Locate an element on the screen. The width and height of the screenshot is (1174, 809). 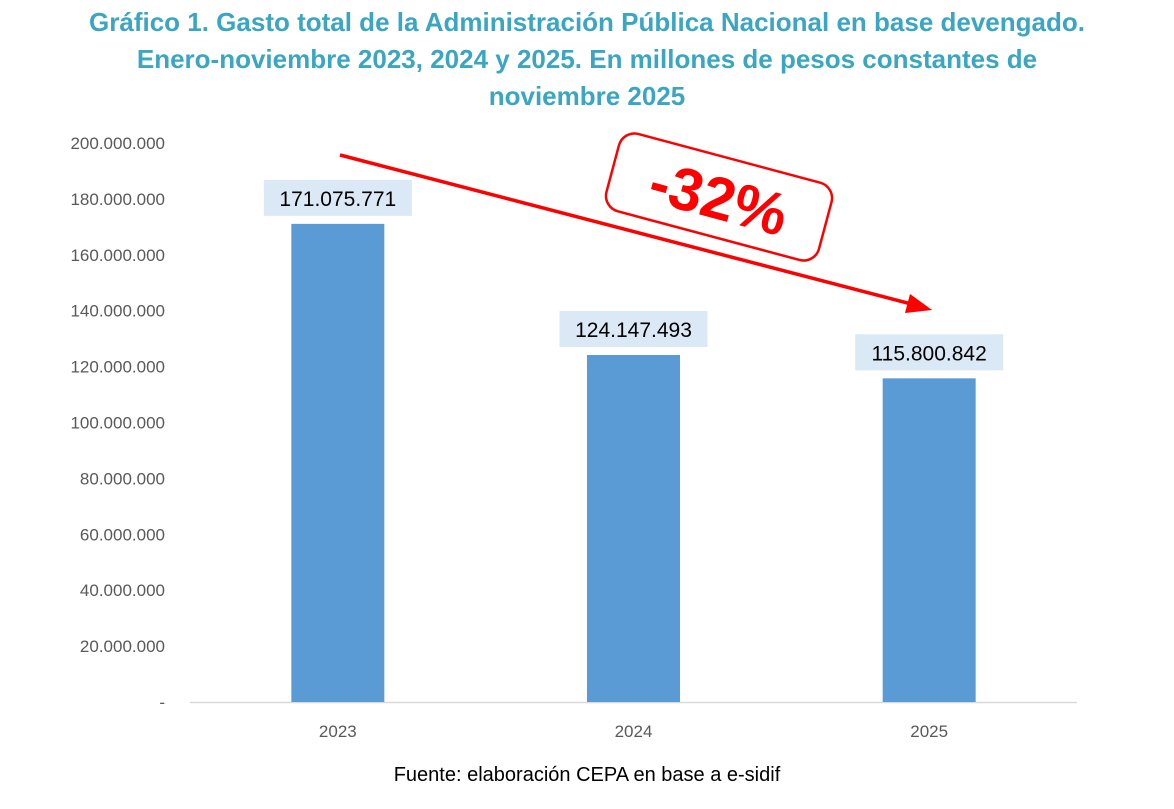
y-tick-label: 60.000.000 is located at coordinates (122, 534).